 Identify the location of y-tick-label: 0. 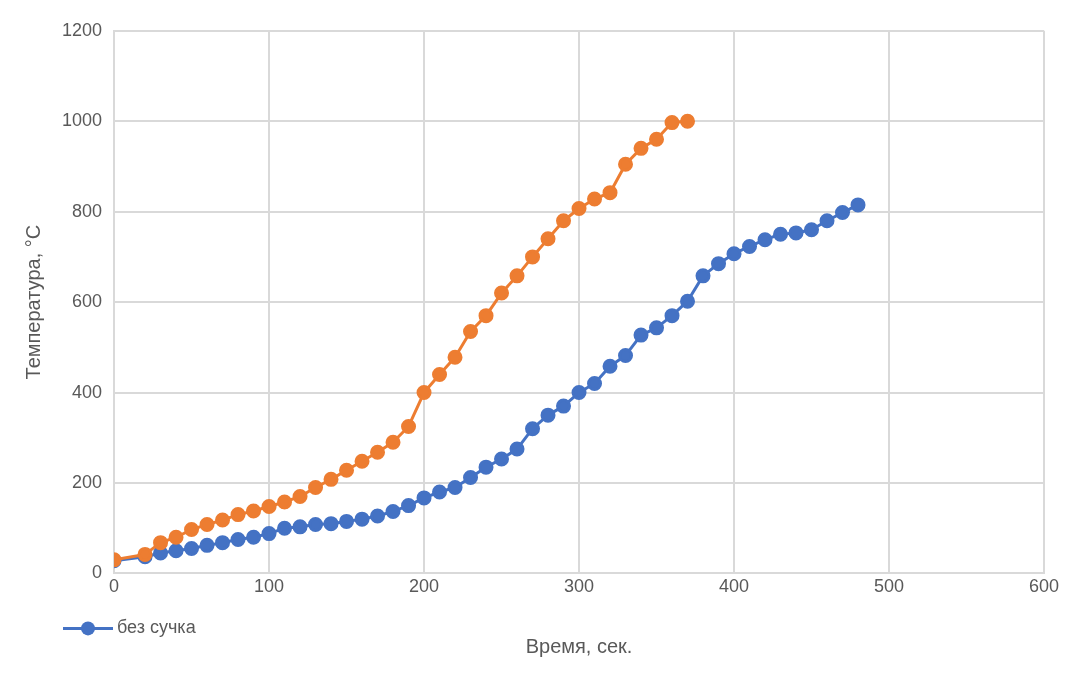
(97, 572).